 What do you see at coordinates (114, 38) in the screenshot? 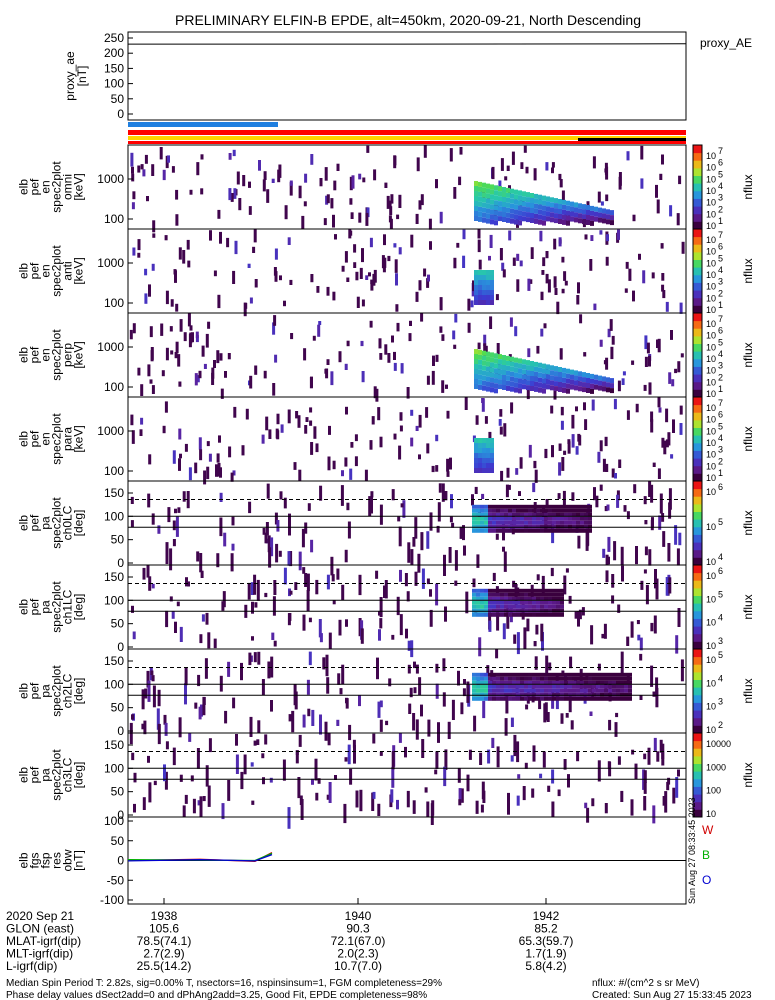
I see `proxy-ae-tick-label: 250` at bounding box center [114, 38].